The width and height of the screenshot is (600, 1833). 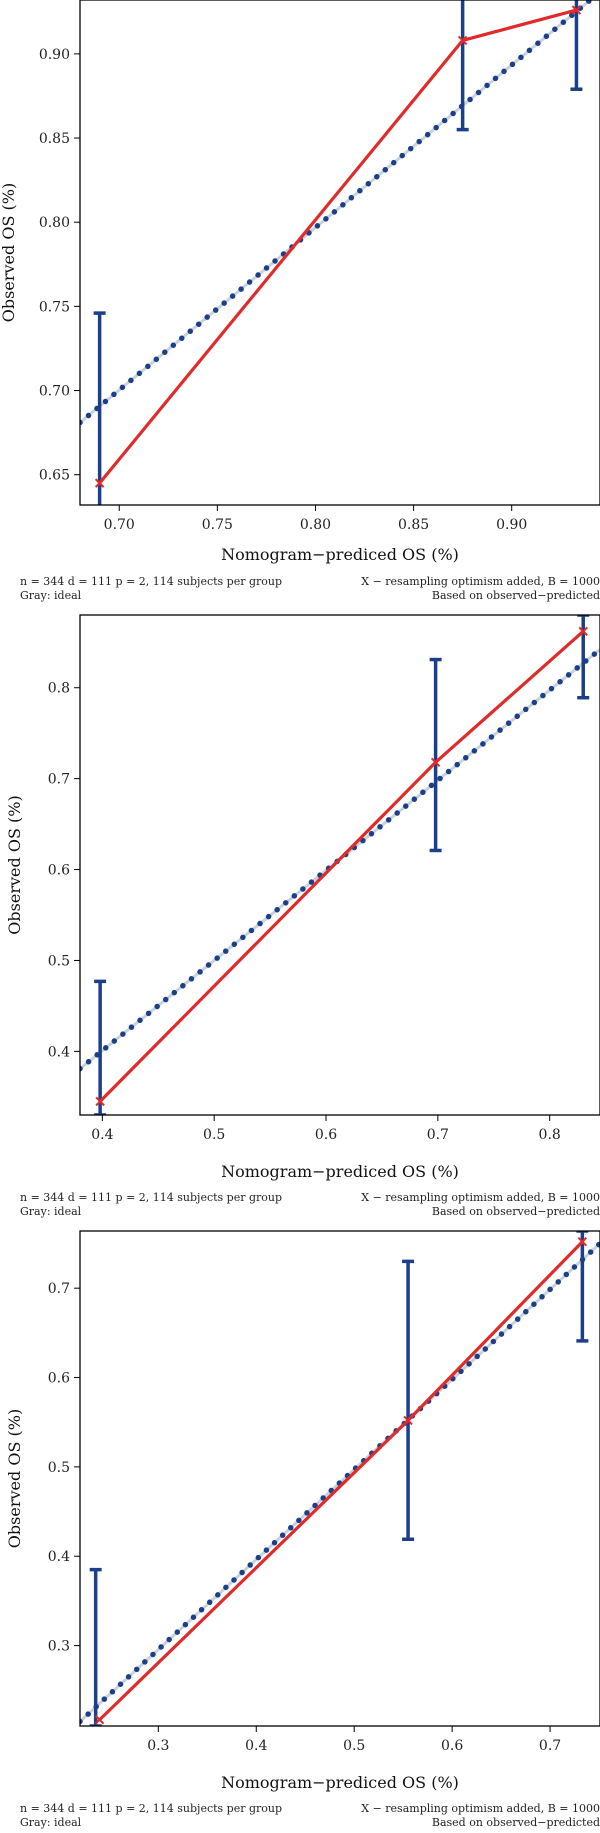 I want to click on y-tick-label: 0.80, so click(x=54, y=223).